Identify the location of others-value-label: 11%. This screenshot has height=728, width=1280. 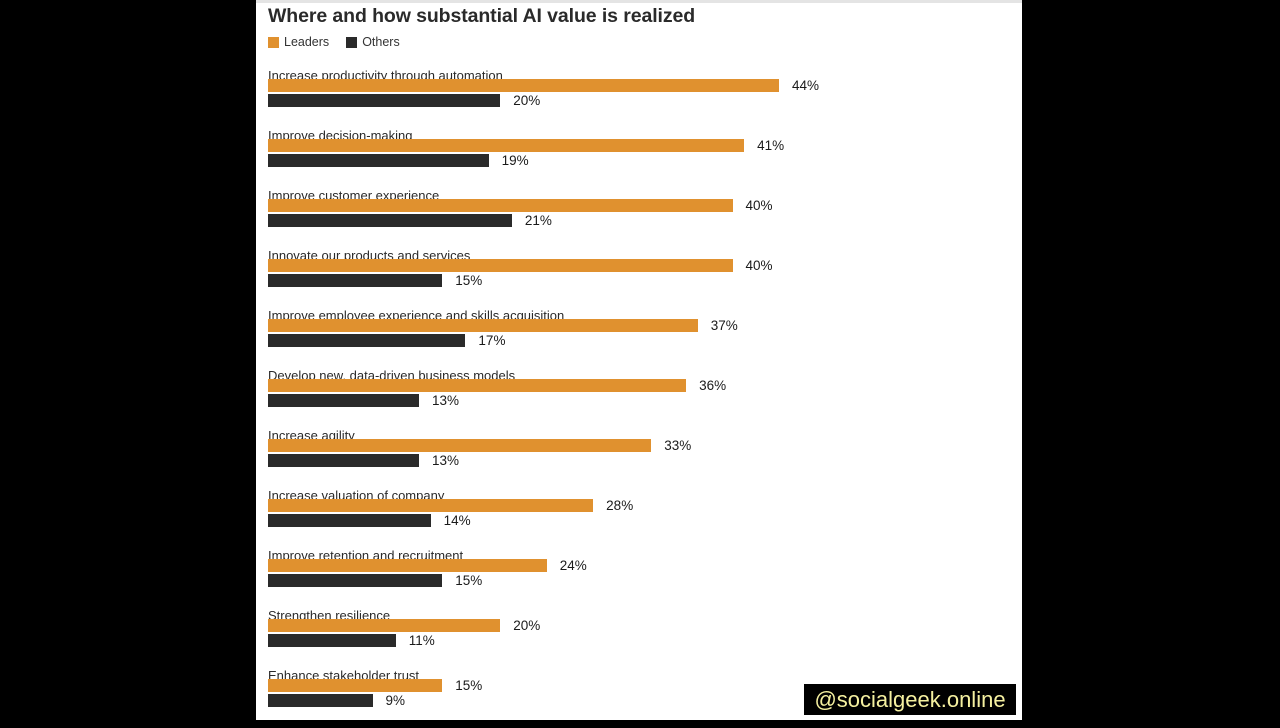
(421, 640).